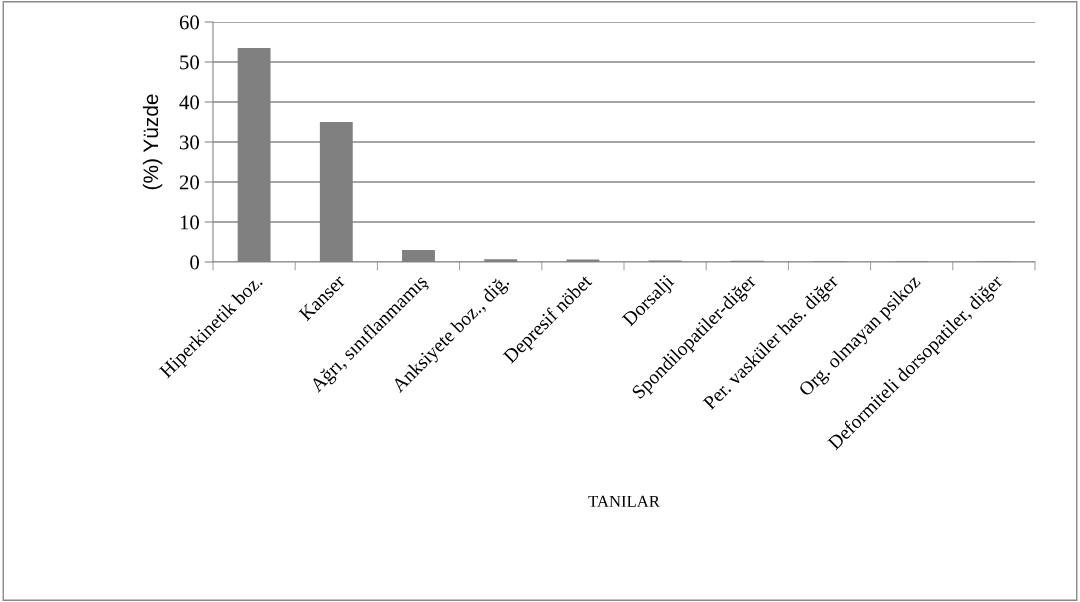 This screenshot has height=602, width=1080. Describe the element at coordinates (152, 142) in the screenshot. I see `y-axis-title: (%) Yüzde` at that location.